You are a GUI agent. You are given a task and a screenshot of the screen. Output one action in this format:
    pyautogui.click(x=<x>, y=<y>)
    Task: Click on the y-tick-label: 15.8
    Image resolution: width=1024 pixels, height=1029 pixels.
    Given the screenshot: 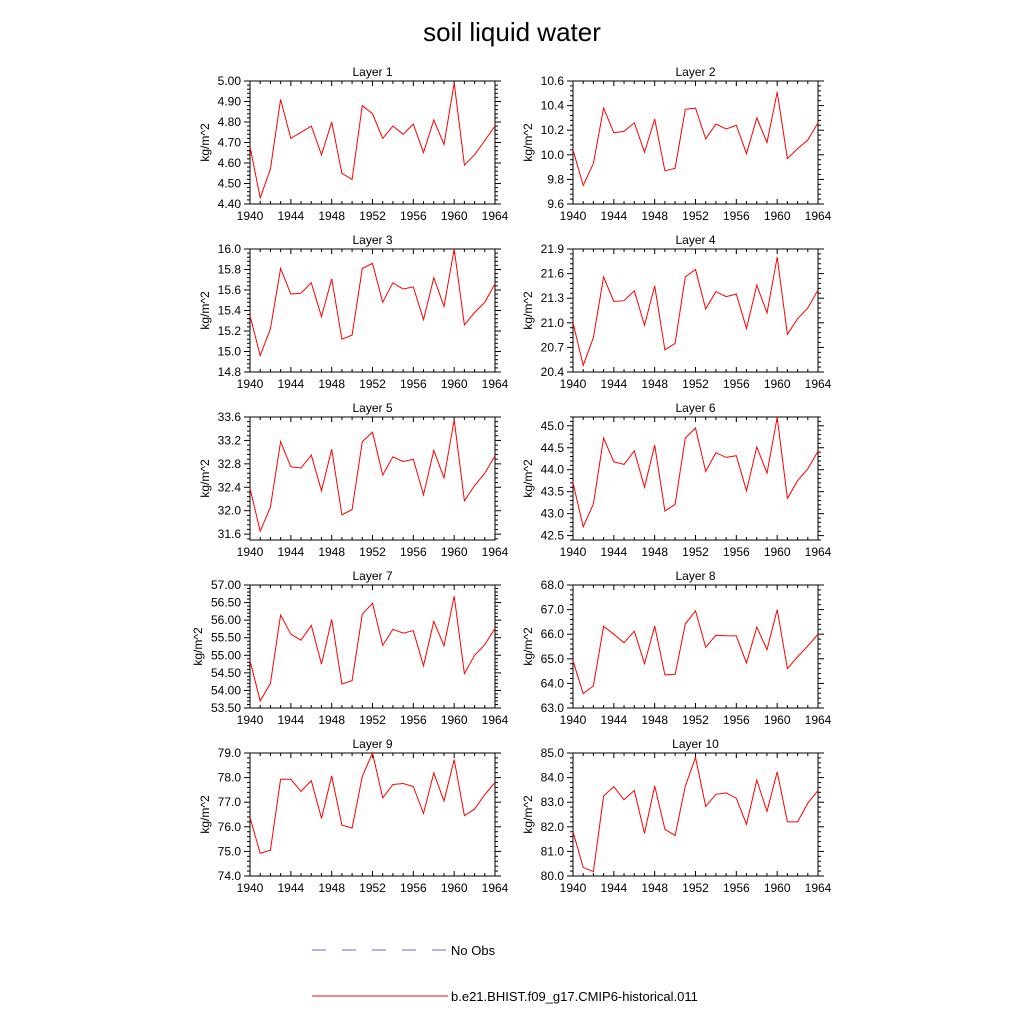 What is the action you would take?
    pyautogui.click(x=230, y=270)
    